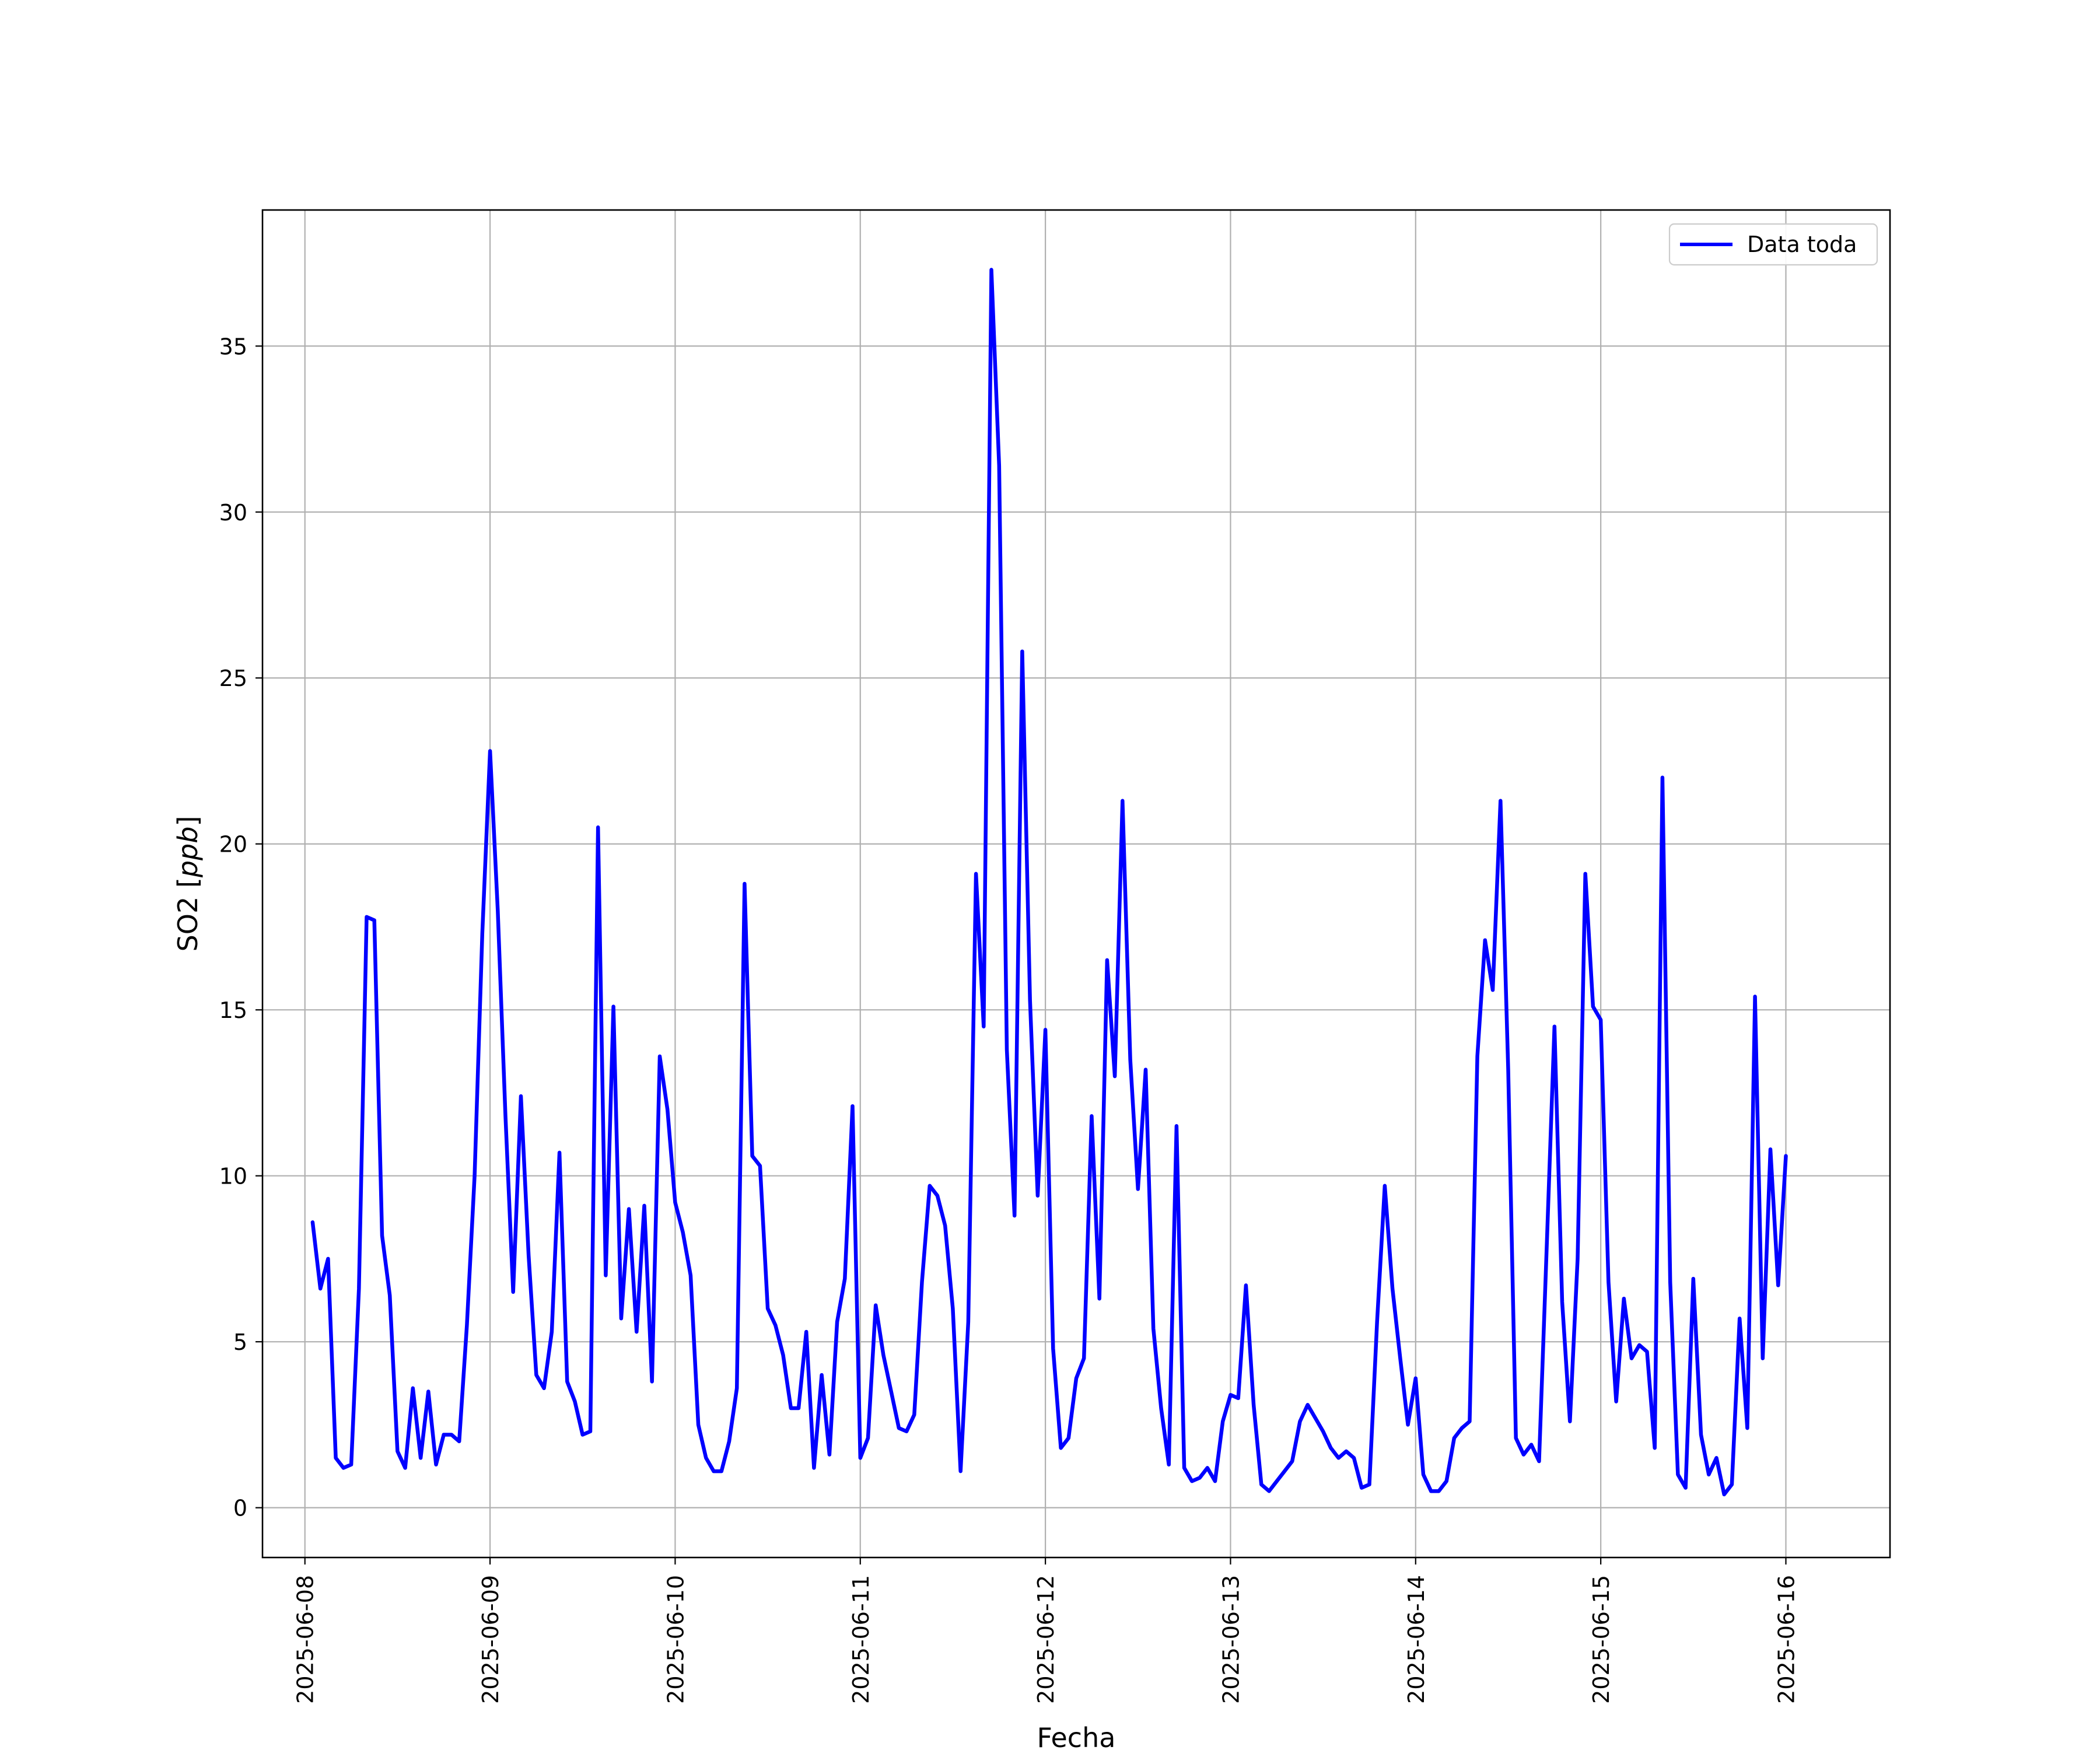 This screenshot has height=1750, width=2100. Describe the element at coordinates (1786, 1639) in the screenshot. I see `x-tick-label: 2025-06-16` at that location.